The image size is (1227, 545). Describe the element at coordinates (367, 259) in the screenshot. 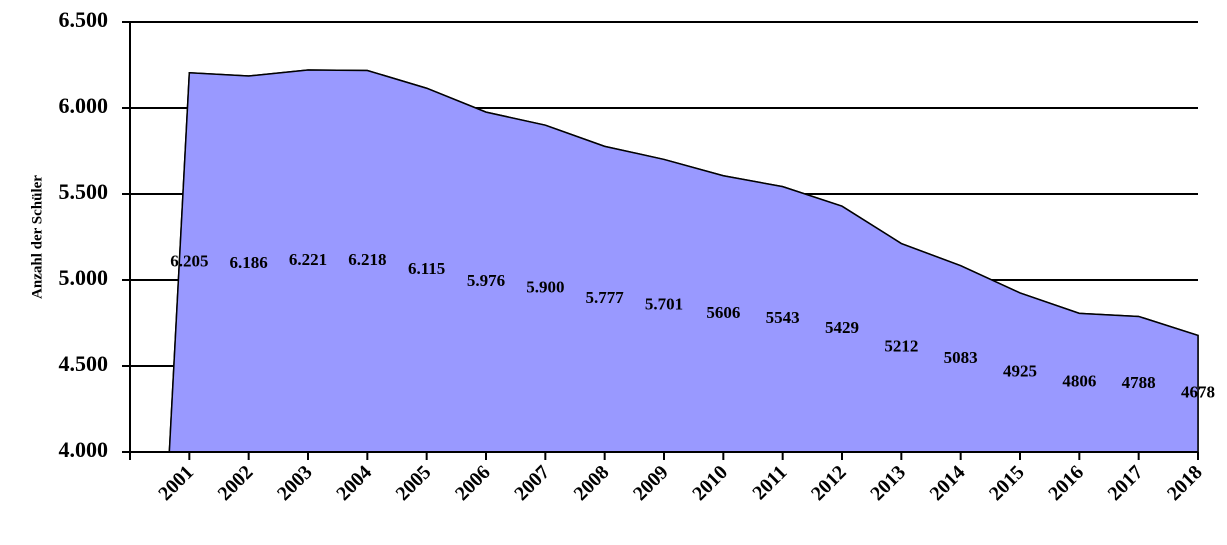

I see `data-label: 6.218` at that location.